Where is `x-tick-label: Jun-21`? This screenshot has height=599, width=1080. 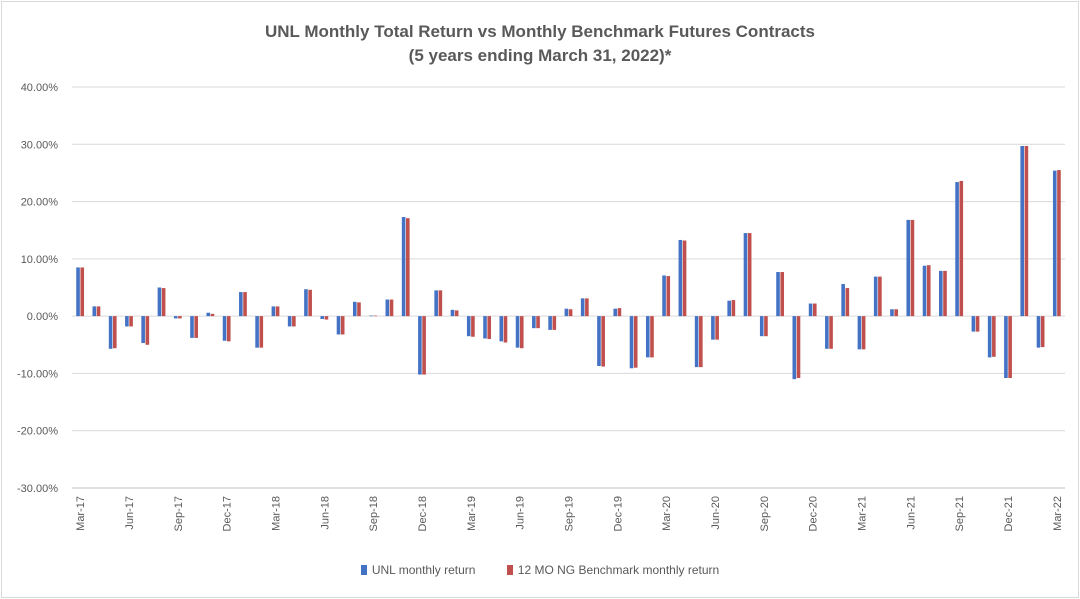
x-tick-label: Jun-21 is located at coordinates (911, 513).